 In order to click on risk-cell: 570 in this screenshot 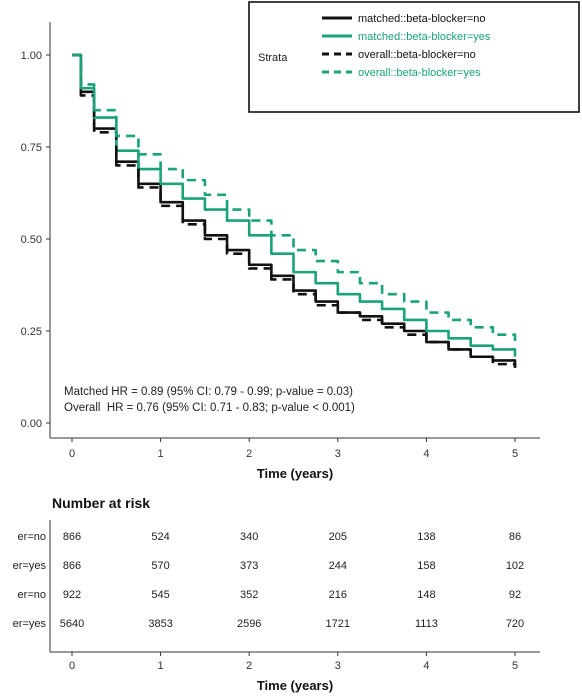, I will do `click(160, 566)`.